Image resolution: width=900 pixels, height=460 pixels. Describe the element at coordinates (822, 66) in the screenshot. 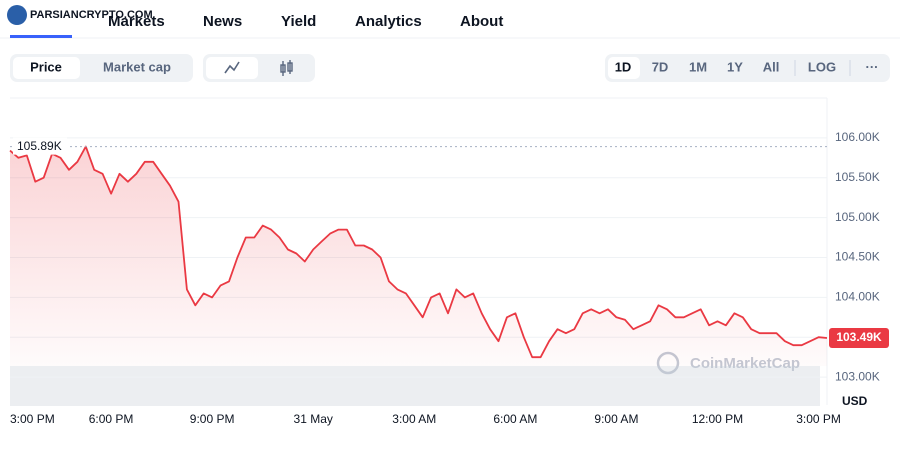

I see `log-button: LOG` at that location.